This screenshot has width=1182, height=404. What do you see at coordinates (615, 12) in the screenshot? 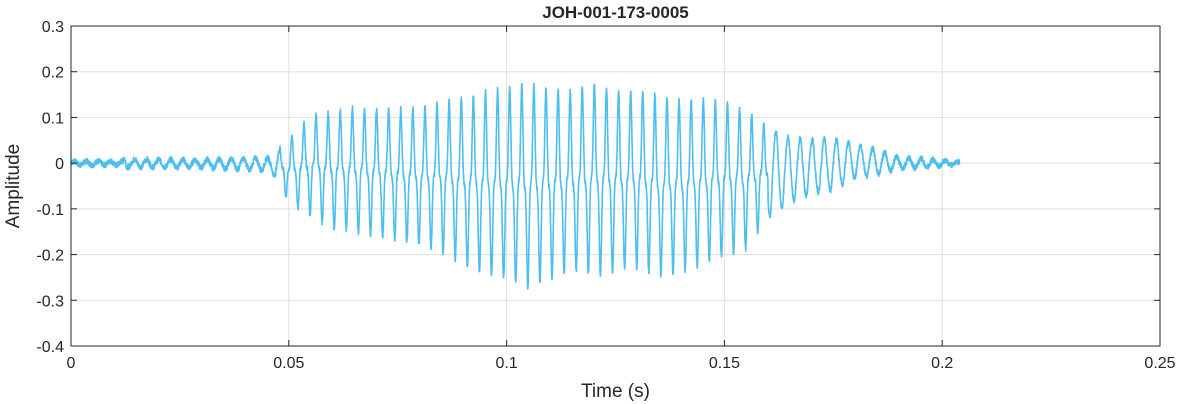
I see `chart-title: JOH-001-173-0005` at bounding box center [615, 12].